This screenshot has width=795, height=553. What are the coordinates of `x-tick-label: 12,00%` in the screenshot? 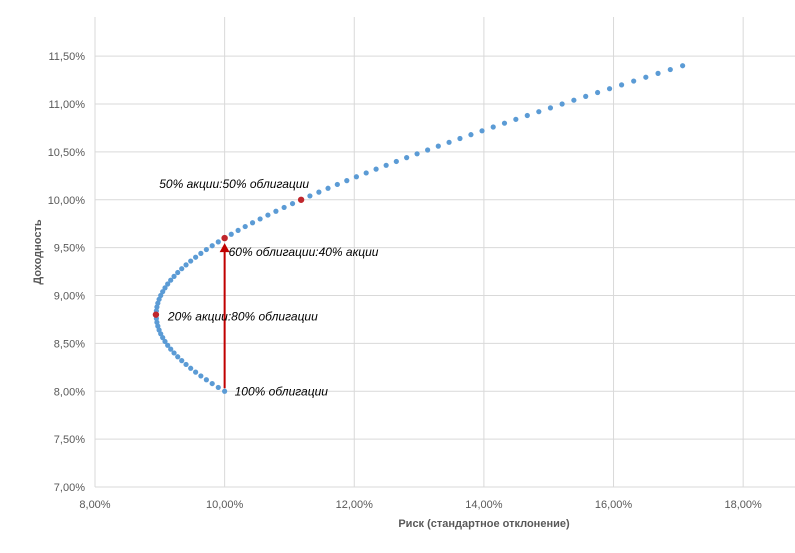 It's located at (355, 505).